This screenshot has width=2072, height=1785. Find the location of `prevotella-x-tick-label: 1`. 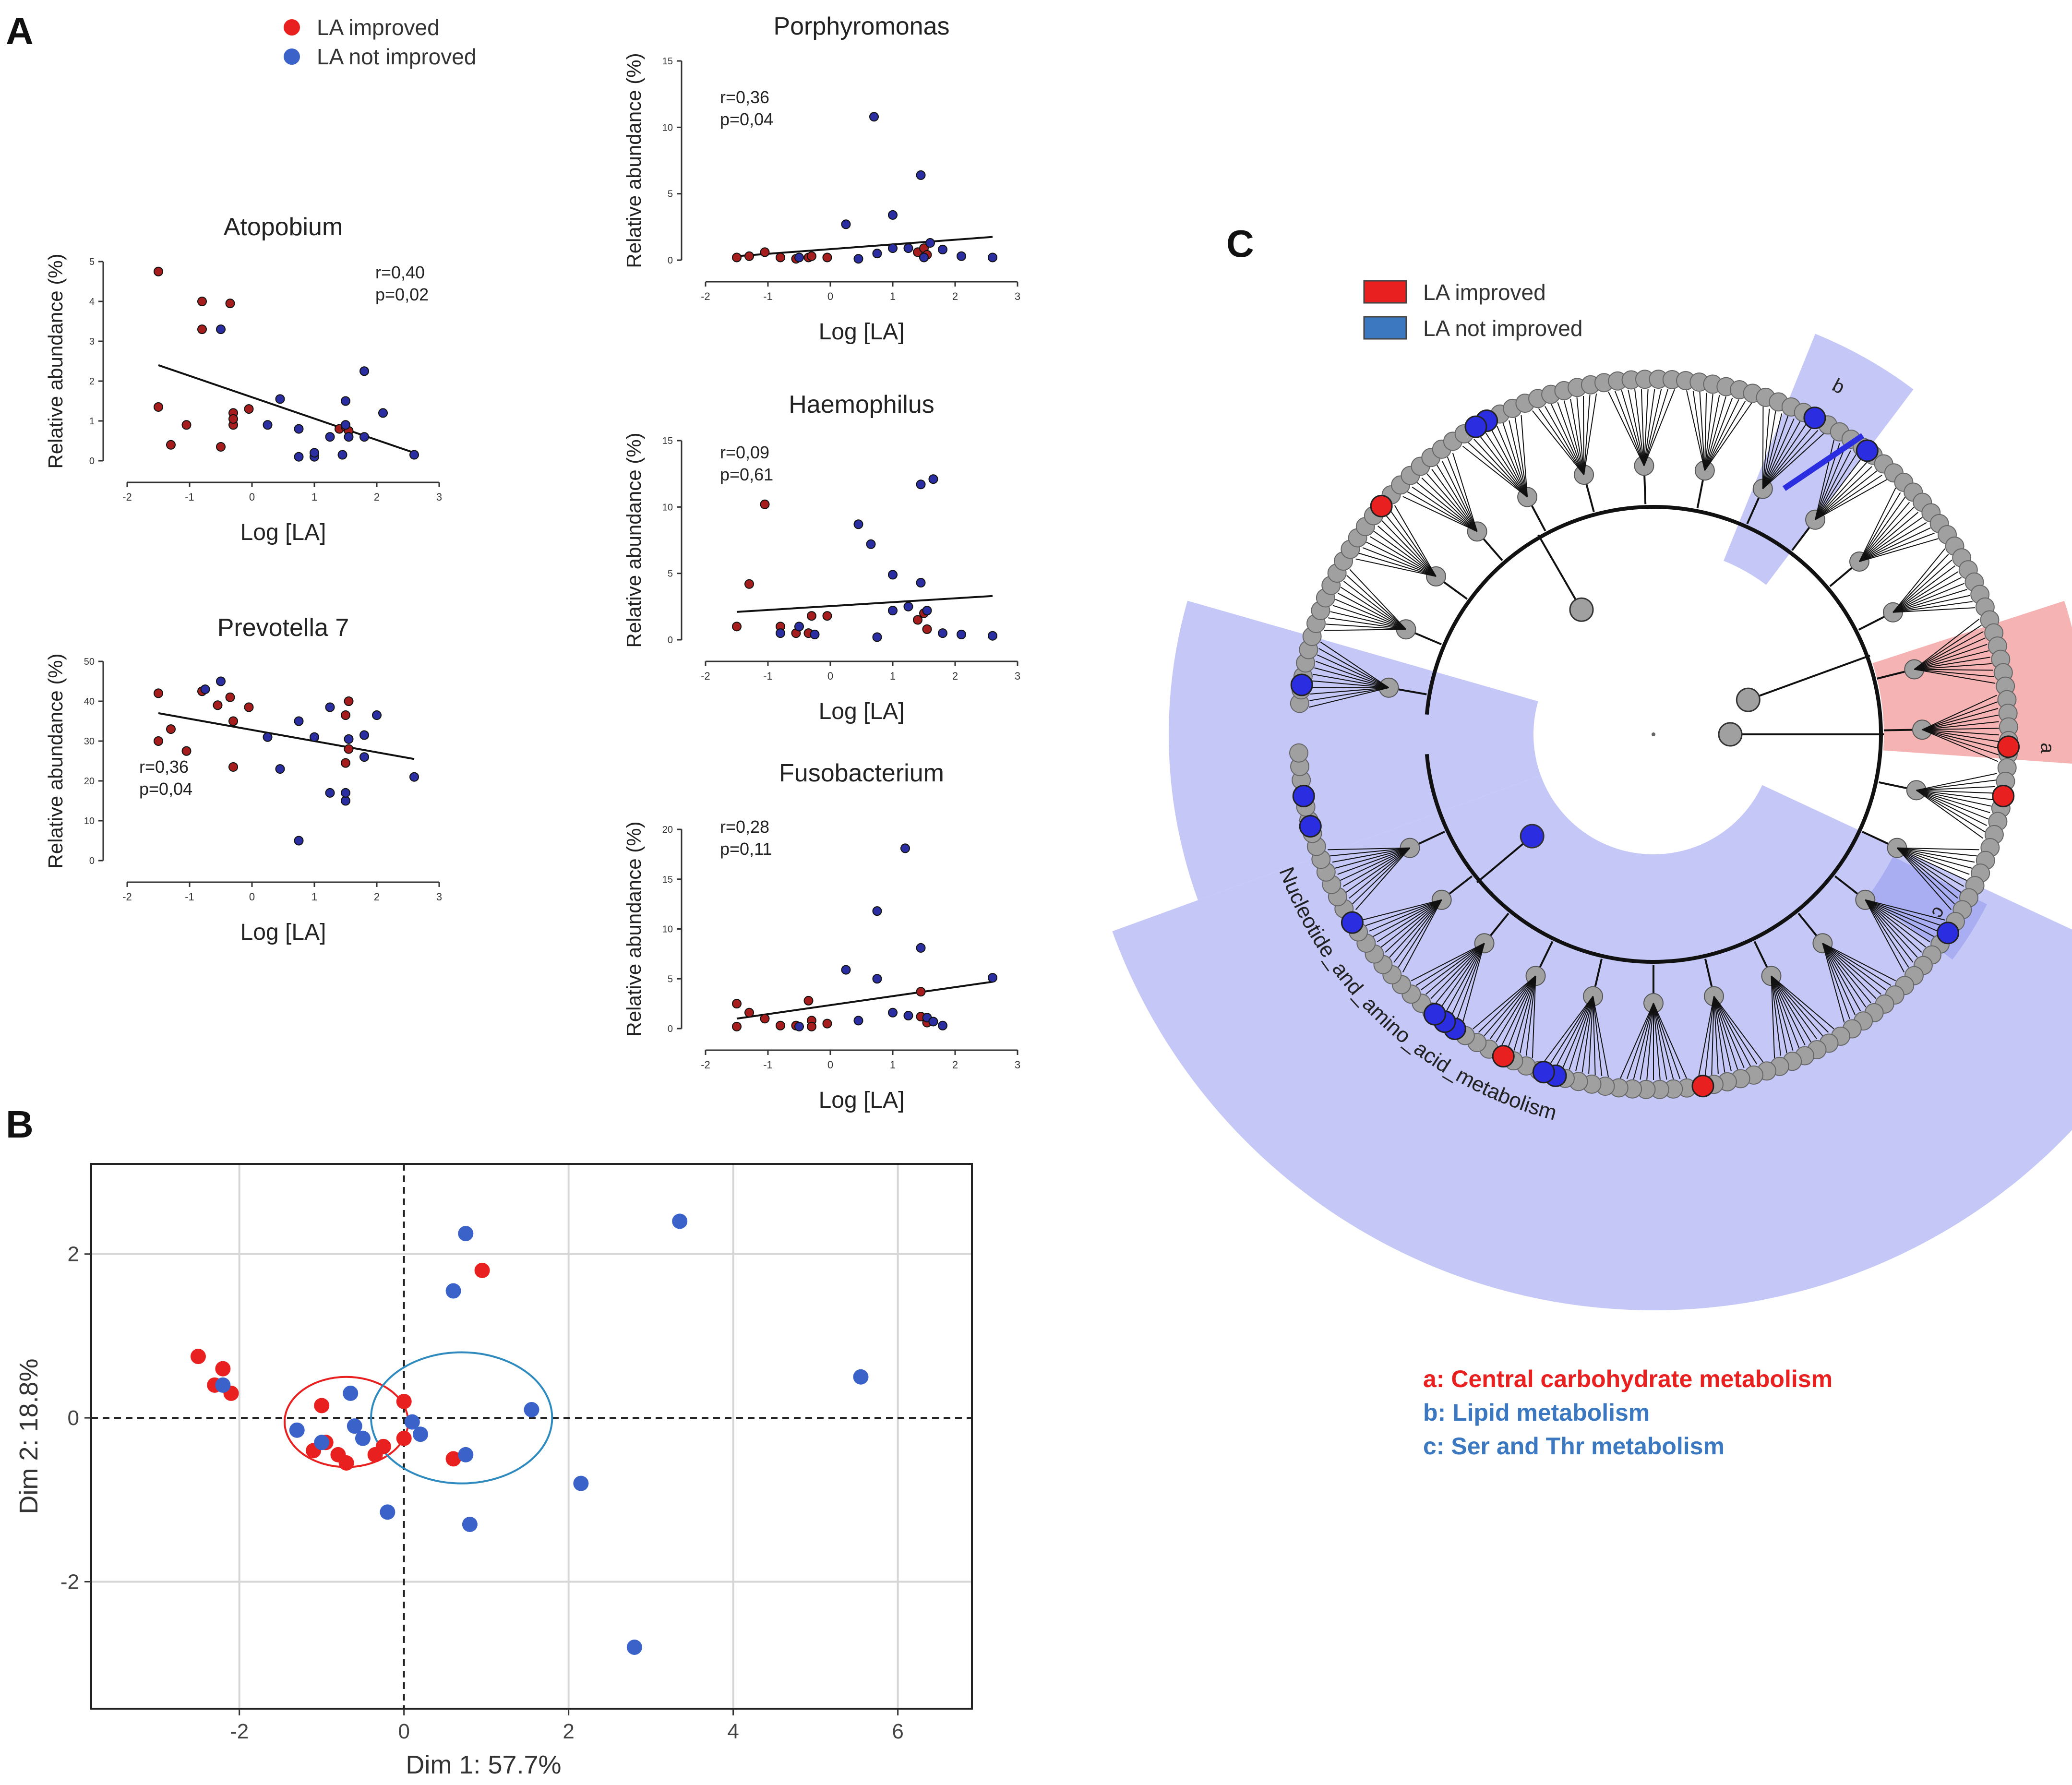

prevotella-x-tick-label: 1 is located at coordinates (314, 897).